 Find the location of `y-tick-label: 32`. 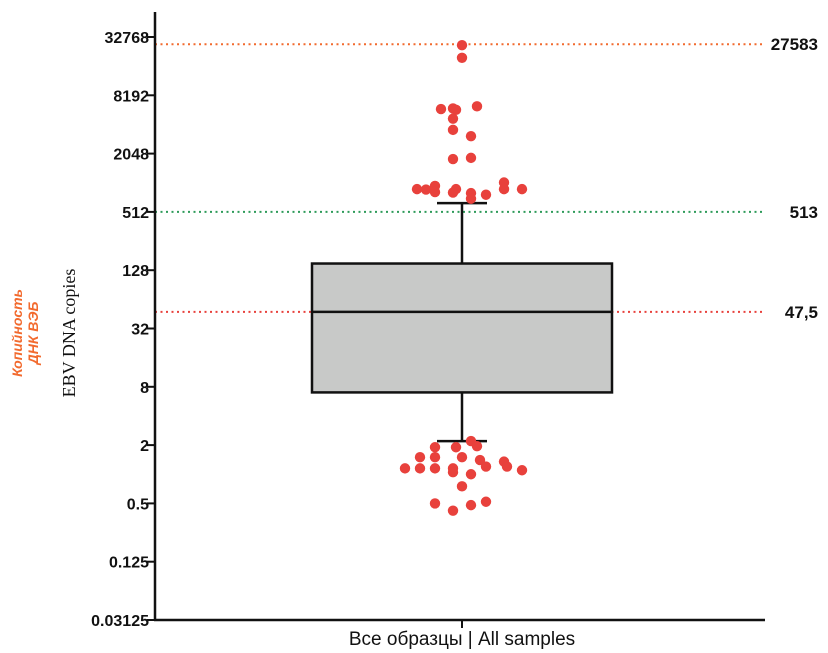

y-tick-label: 32 is located at coordinates (140, 330).